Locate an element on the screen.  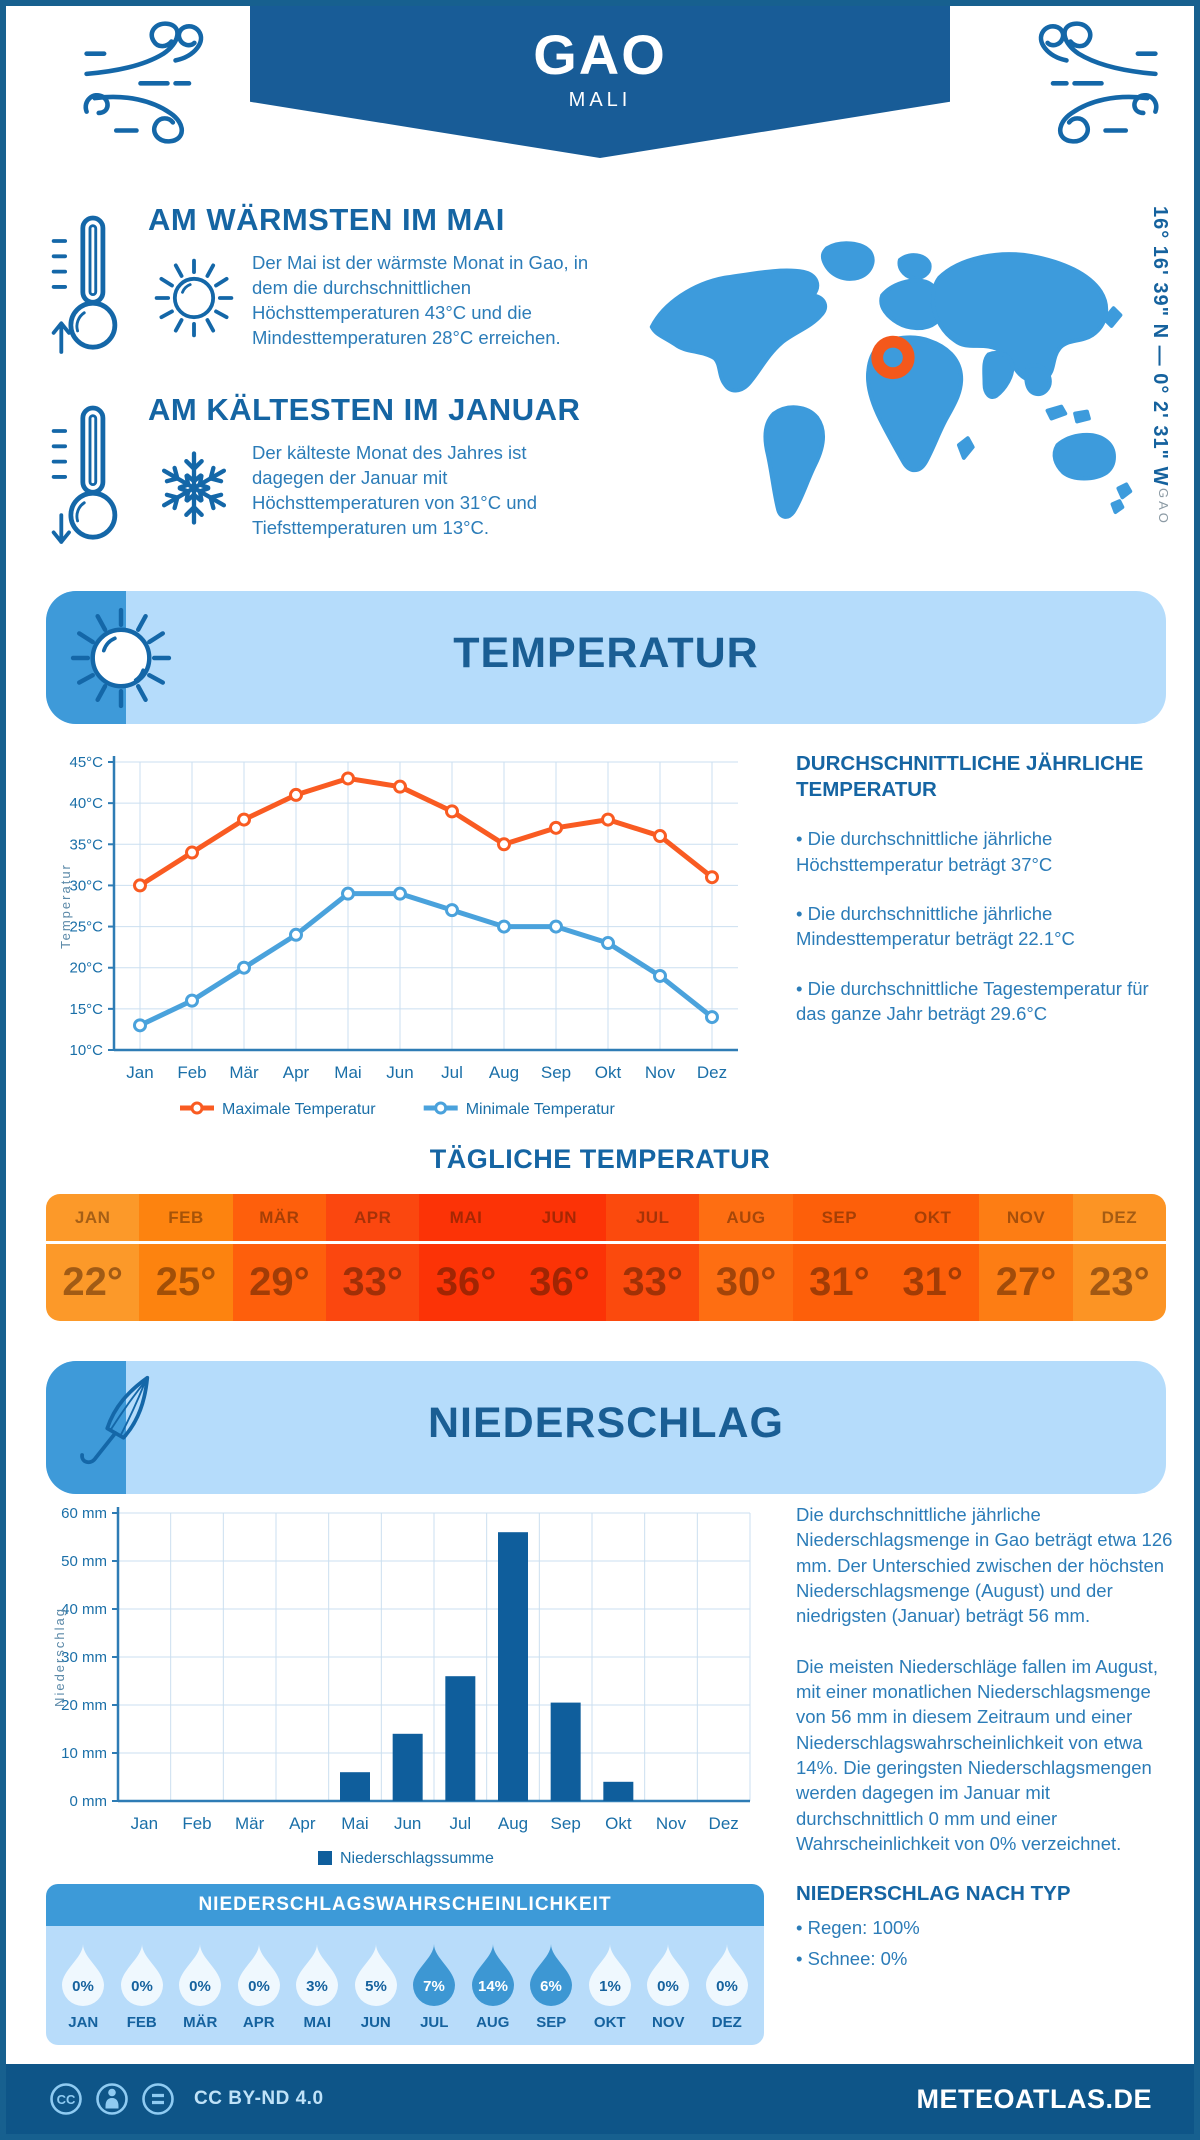
probability-month-column: 6% SEP is located at coordinates (551, 1986).